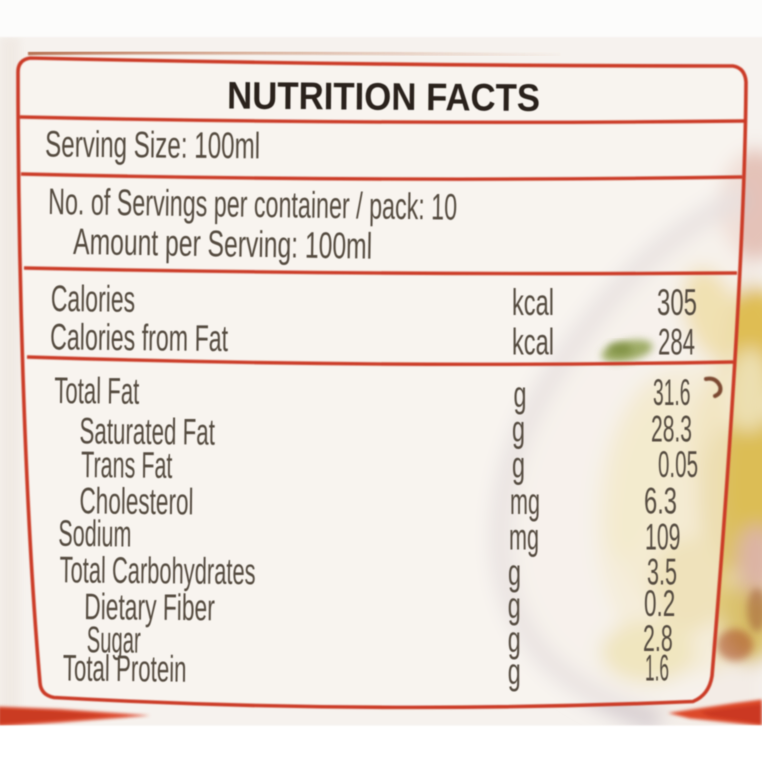 The height and width of the screenshot is (762, 762). I want to click on svg-text: Calories, so click(93, 299).